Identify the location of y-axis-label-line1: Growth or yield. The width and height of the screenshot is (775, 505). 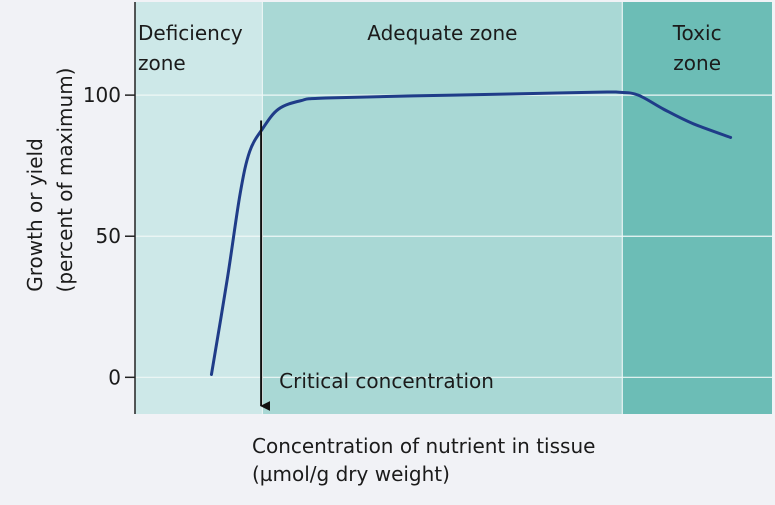
(35, 215).